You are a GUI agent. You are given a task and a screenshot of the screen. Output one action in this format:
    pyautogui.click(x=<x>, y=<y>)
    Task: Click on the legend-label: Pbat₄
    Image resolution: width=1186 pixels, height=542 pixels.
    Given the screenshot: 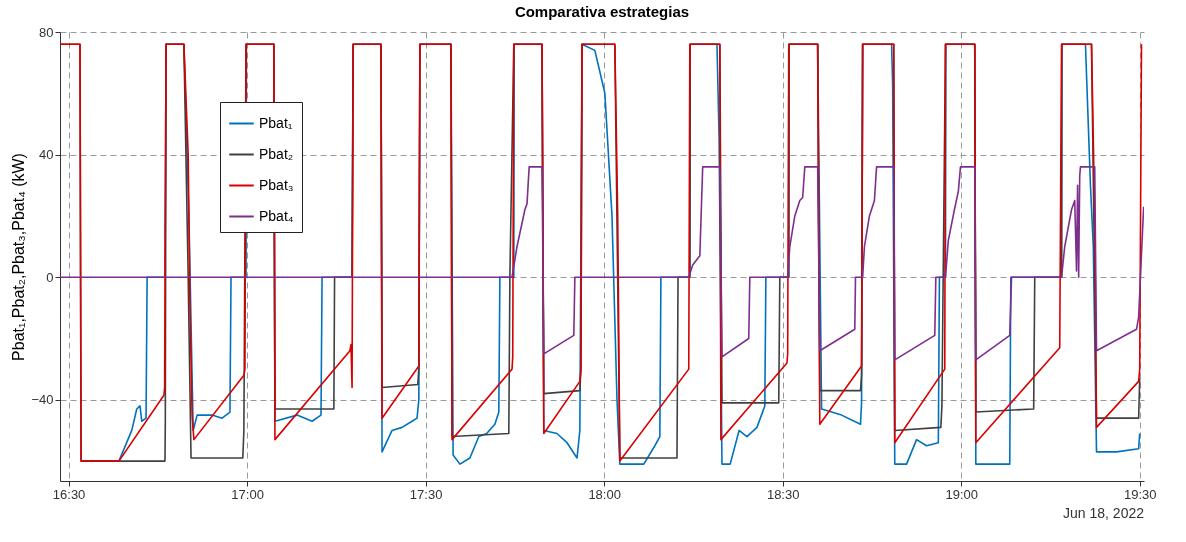 What is the action you would take?
    pyautogui.click(x=276, y=215)
    